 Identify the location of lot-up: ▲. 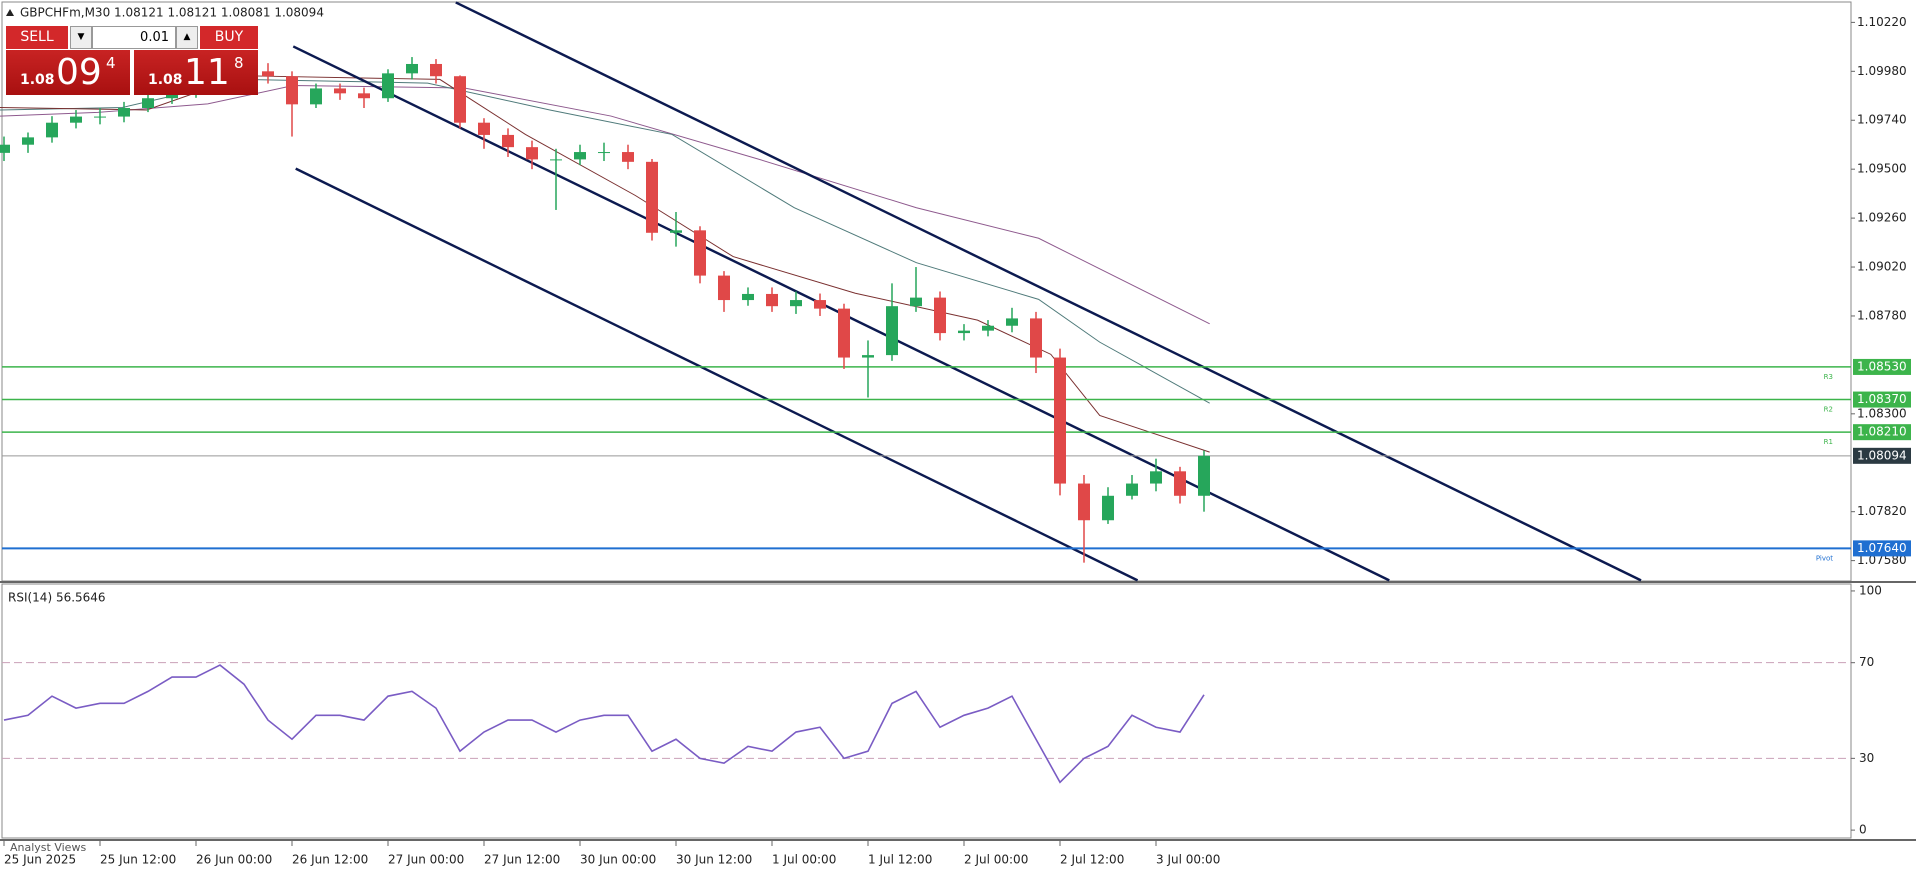
(187, 37).